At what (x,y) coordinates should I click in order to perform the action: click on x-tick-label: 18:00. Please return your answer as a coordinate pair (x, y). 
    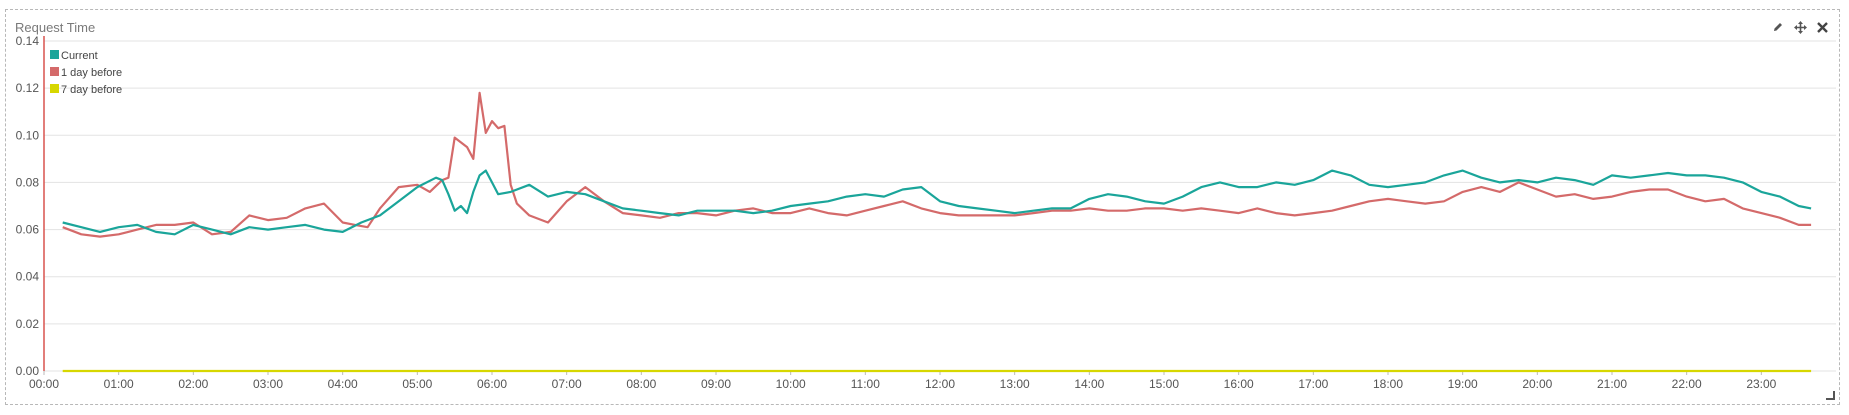
    Looking at the image, I should click on (1388, 384).